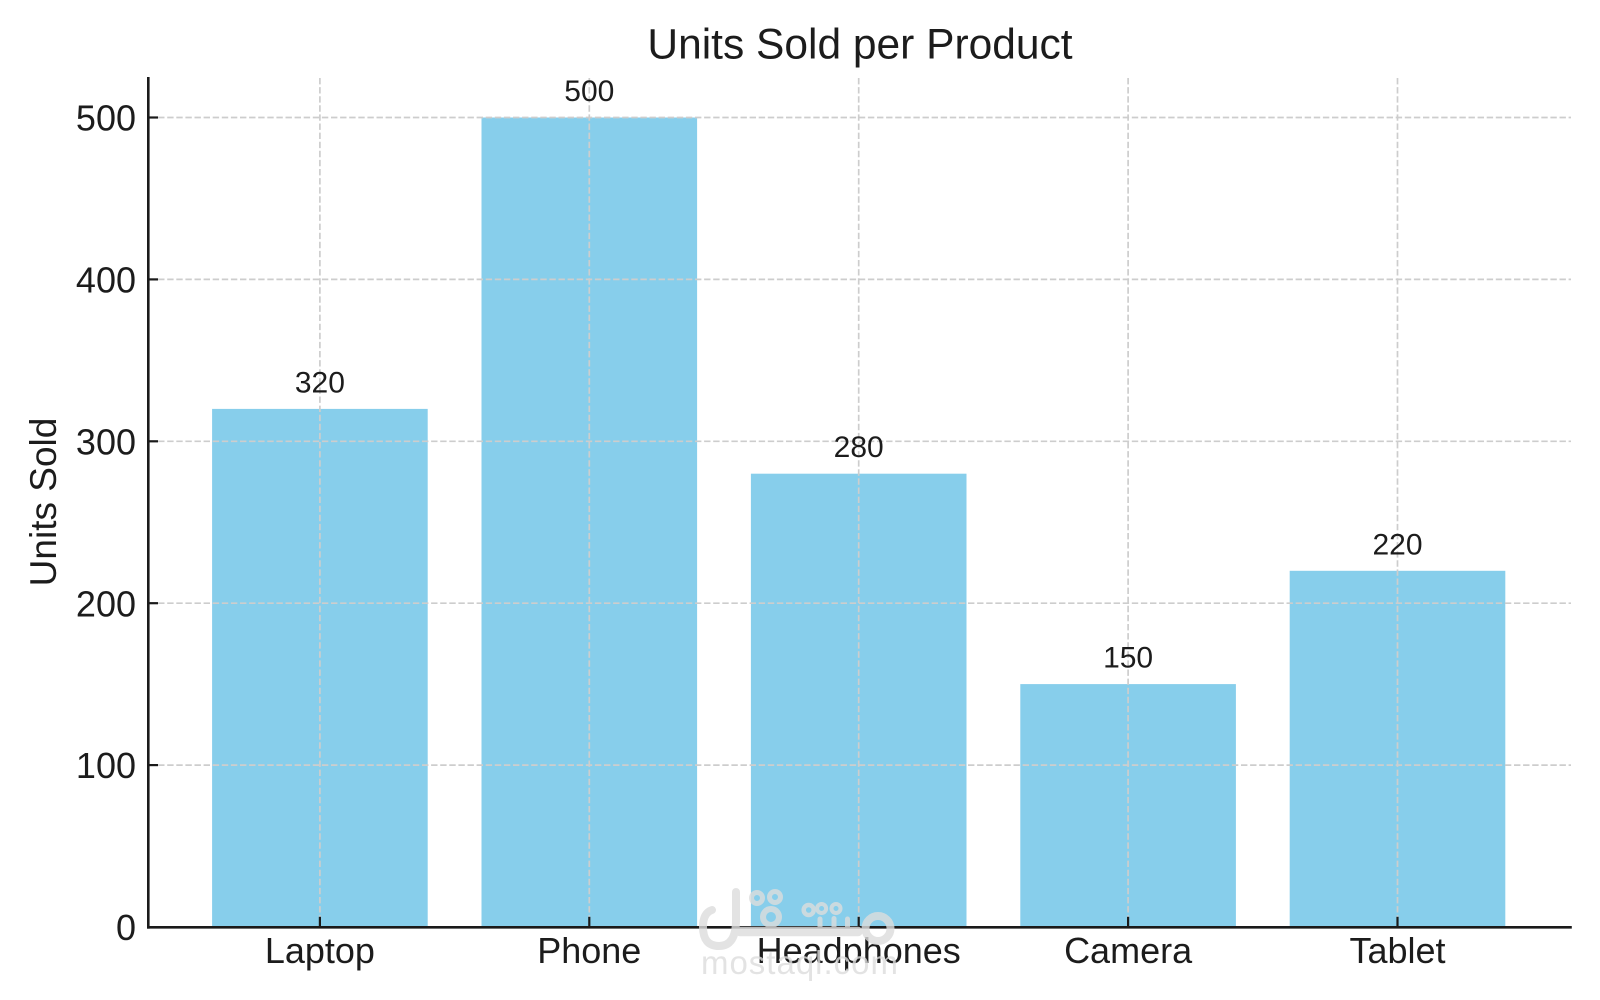 This screenshot has width=1600, height=1000. Describe the element at coordinates (859, 447) in the screenshot. I see `svg-text: 280` at that location.